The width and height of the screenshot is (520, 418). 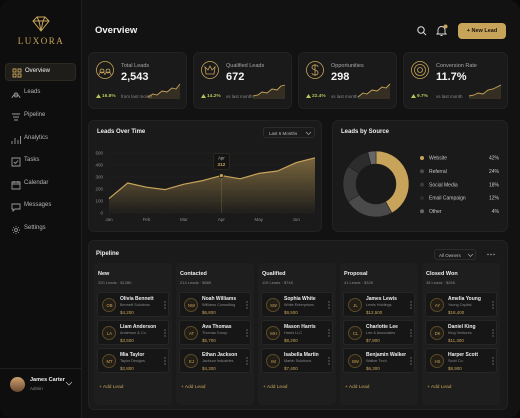 I want to click on column-summary: 320 Leads · $128K, so click(x=115, y=282).